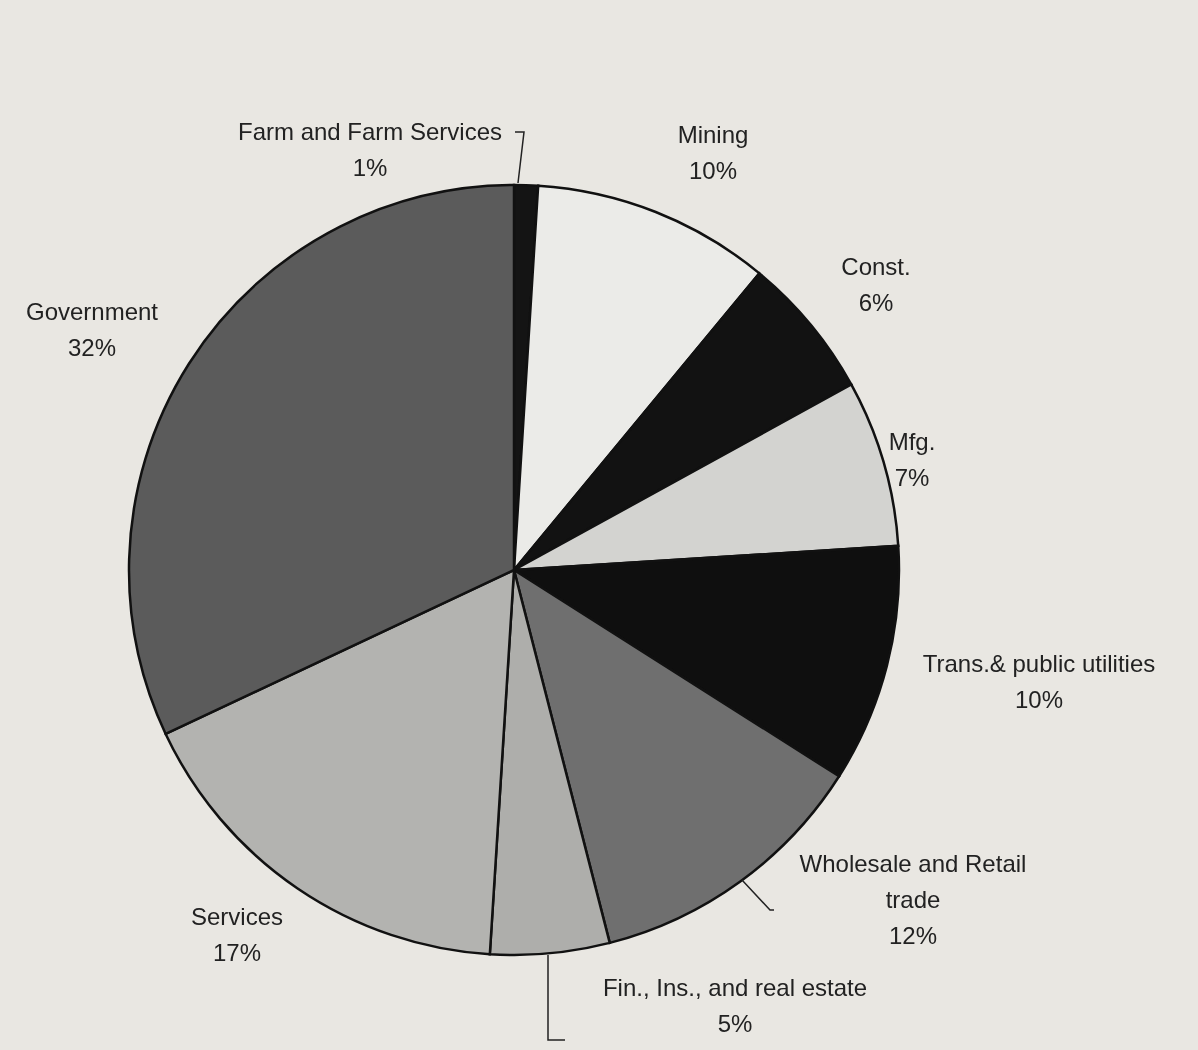  Describe the element at coordinates (370, 131) in the screenshot. I see `slice-label: Farm and Farm Services` at that location.